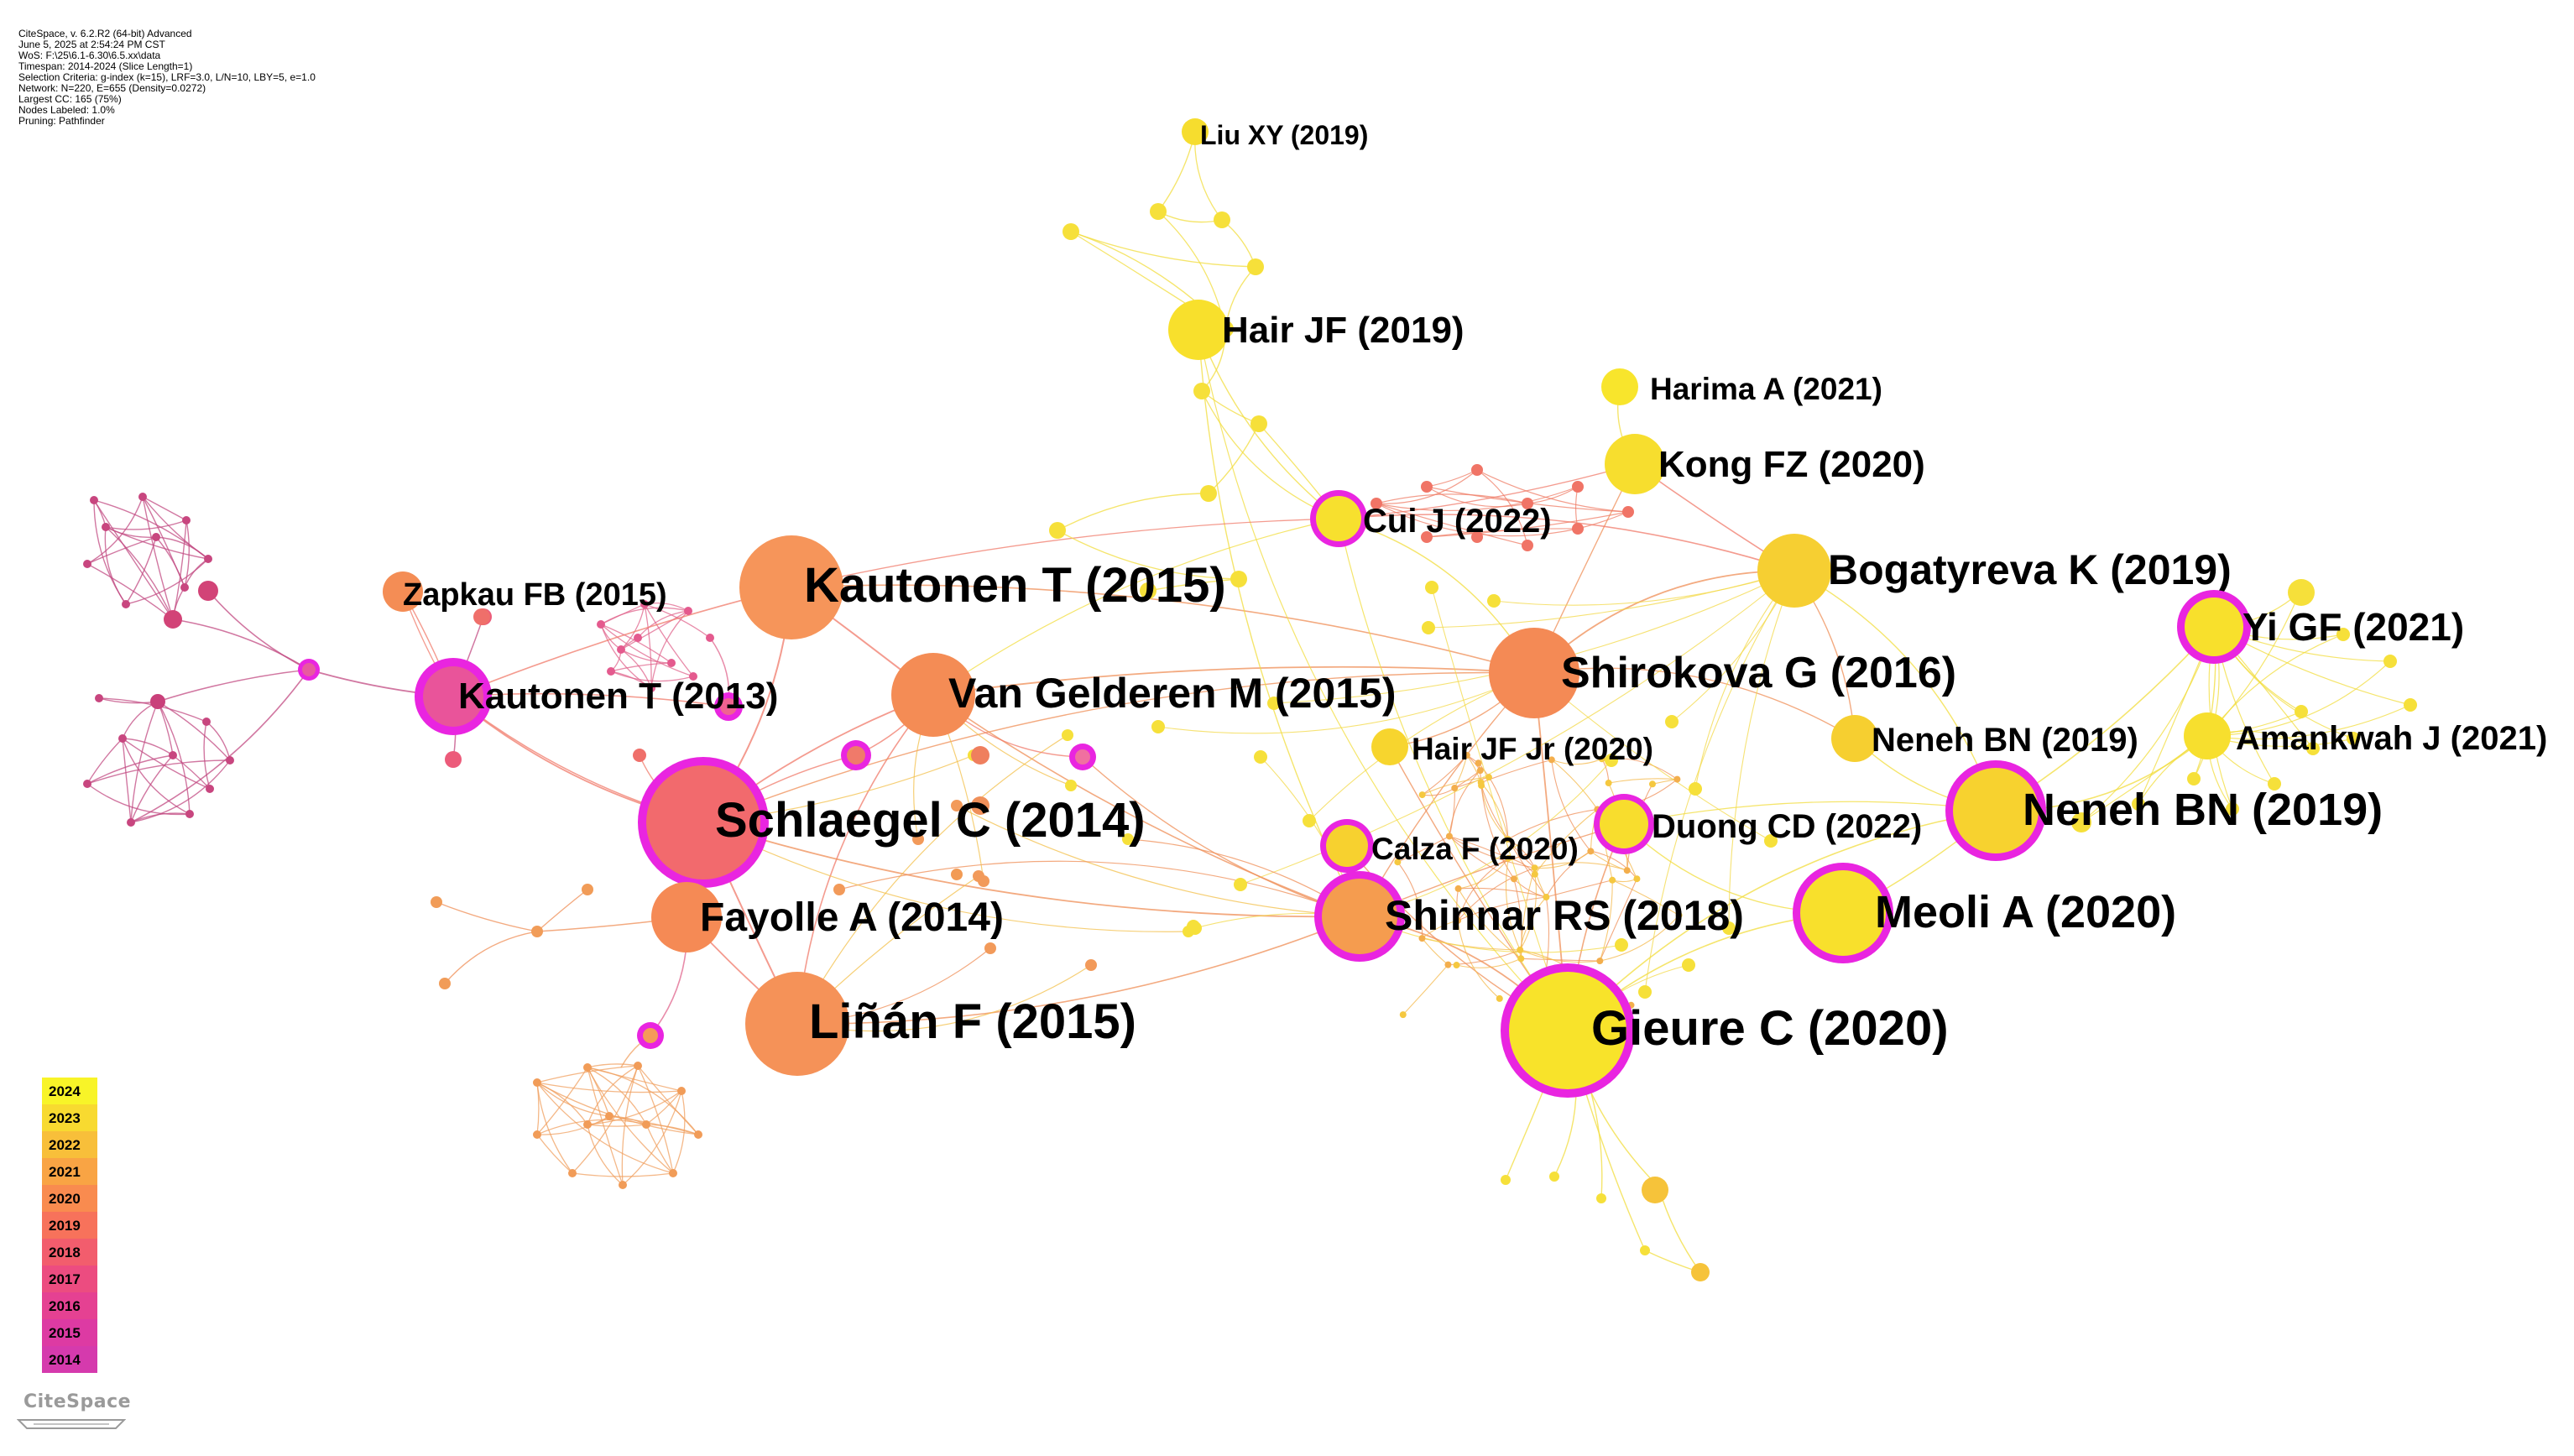 The width and height of the screenshot is (2574, 1456). What do you see at coordinates (1792, 464) in the screenshot?
I see `label-kong-fz-2020: Kong FZ (2020)` at bounding box center [1792, 464].